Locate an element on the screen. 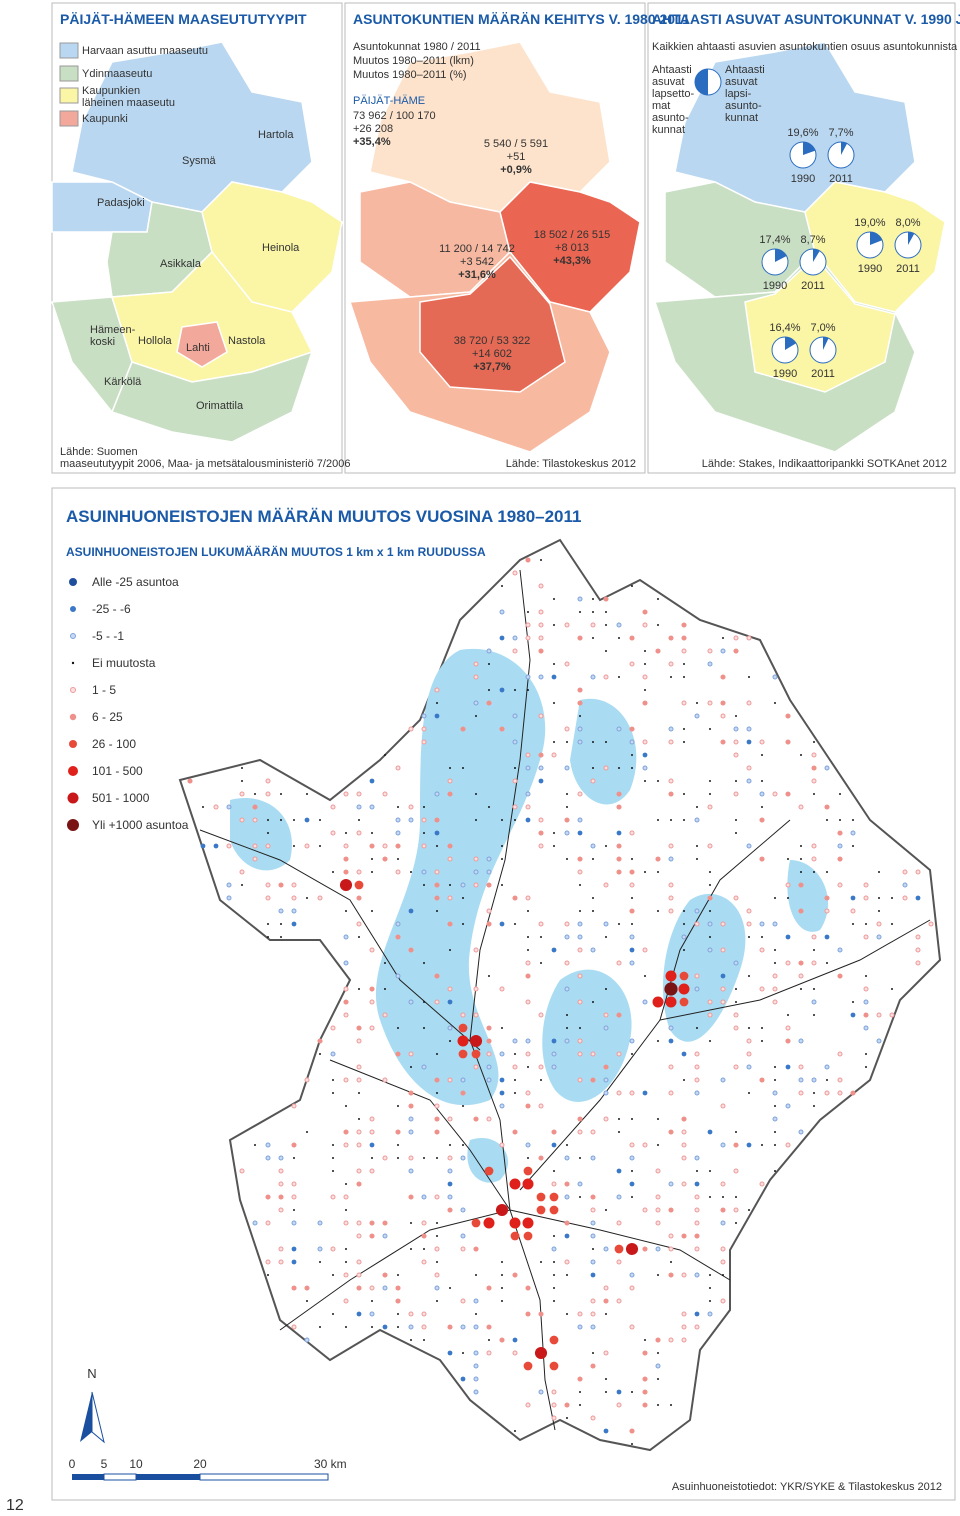  area-value: +37,7% is located at coordinates (492, 367).